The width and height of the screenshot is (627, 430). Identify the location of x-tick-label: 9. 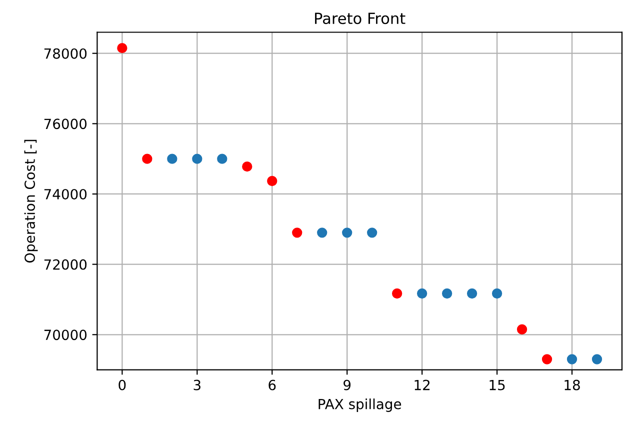
(347, 385).